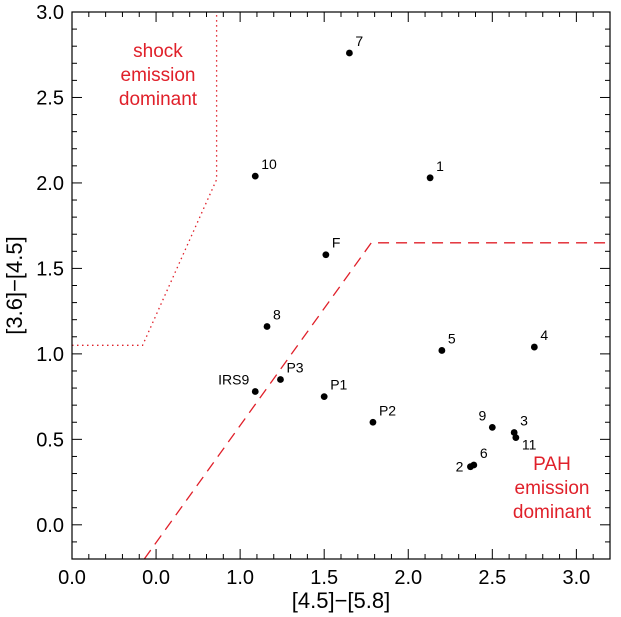  What do you see at coordinates (524, 421) in the screenshot?
I see `point-label: 3` at bounding box center [524, 421].